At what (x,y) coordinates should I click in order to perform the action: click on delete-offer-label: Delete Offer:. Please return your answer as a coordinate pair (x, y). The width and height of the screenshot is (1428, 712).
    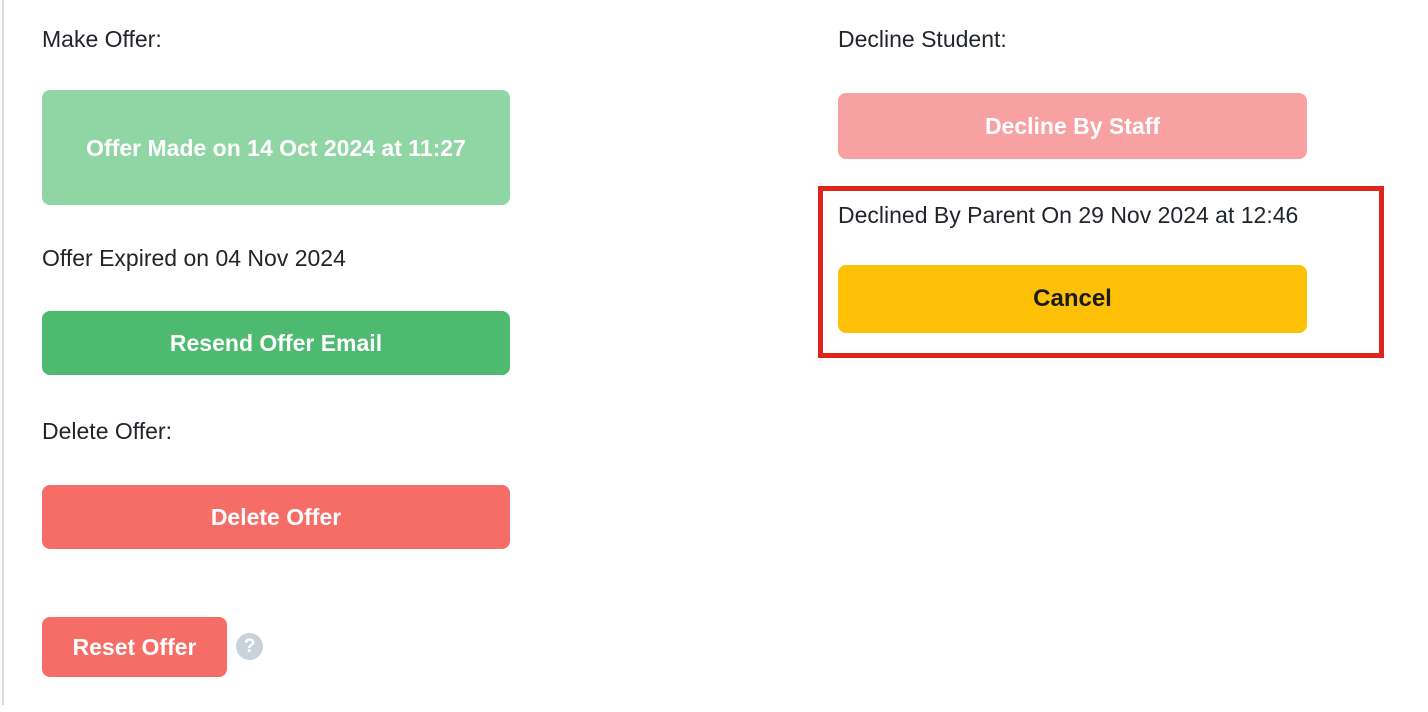
    Looking at the image, I should click on (107, 431).